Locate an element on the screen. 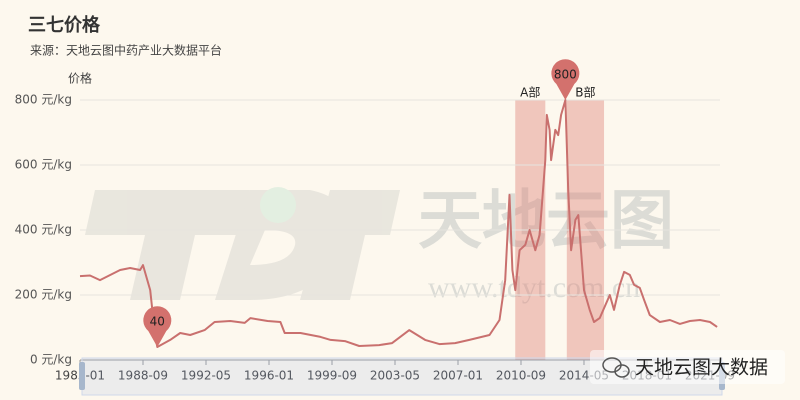 The width and height of the screenshot is (800, 400). watermark-logo is located at coordinates (242, 243).